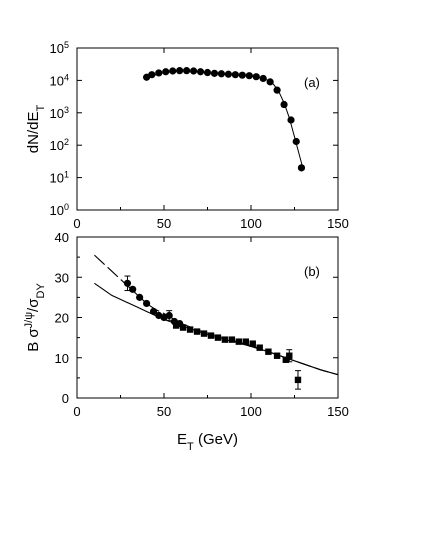  What do you see at coordinates (41, 108) in the screenshot?
I see `y-axis-label-a-sub: T` at bounding box center [41, 108].